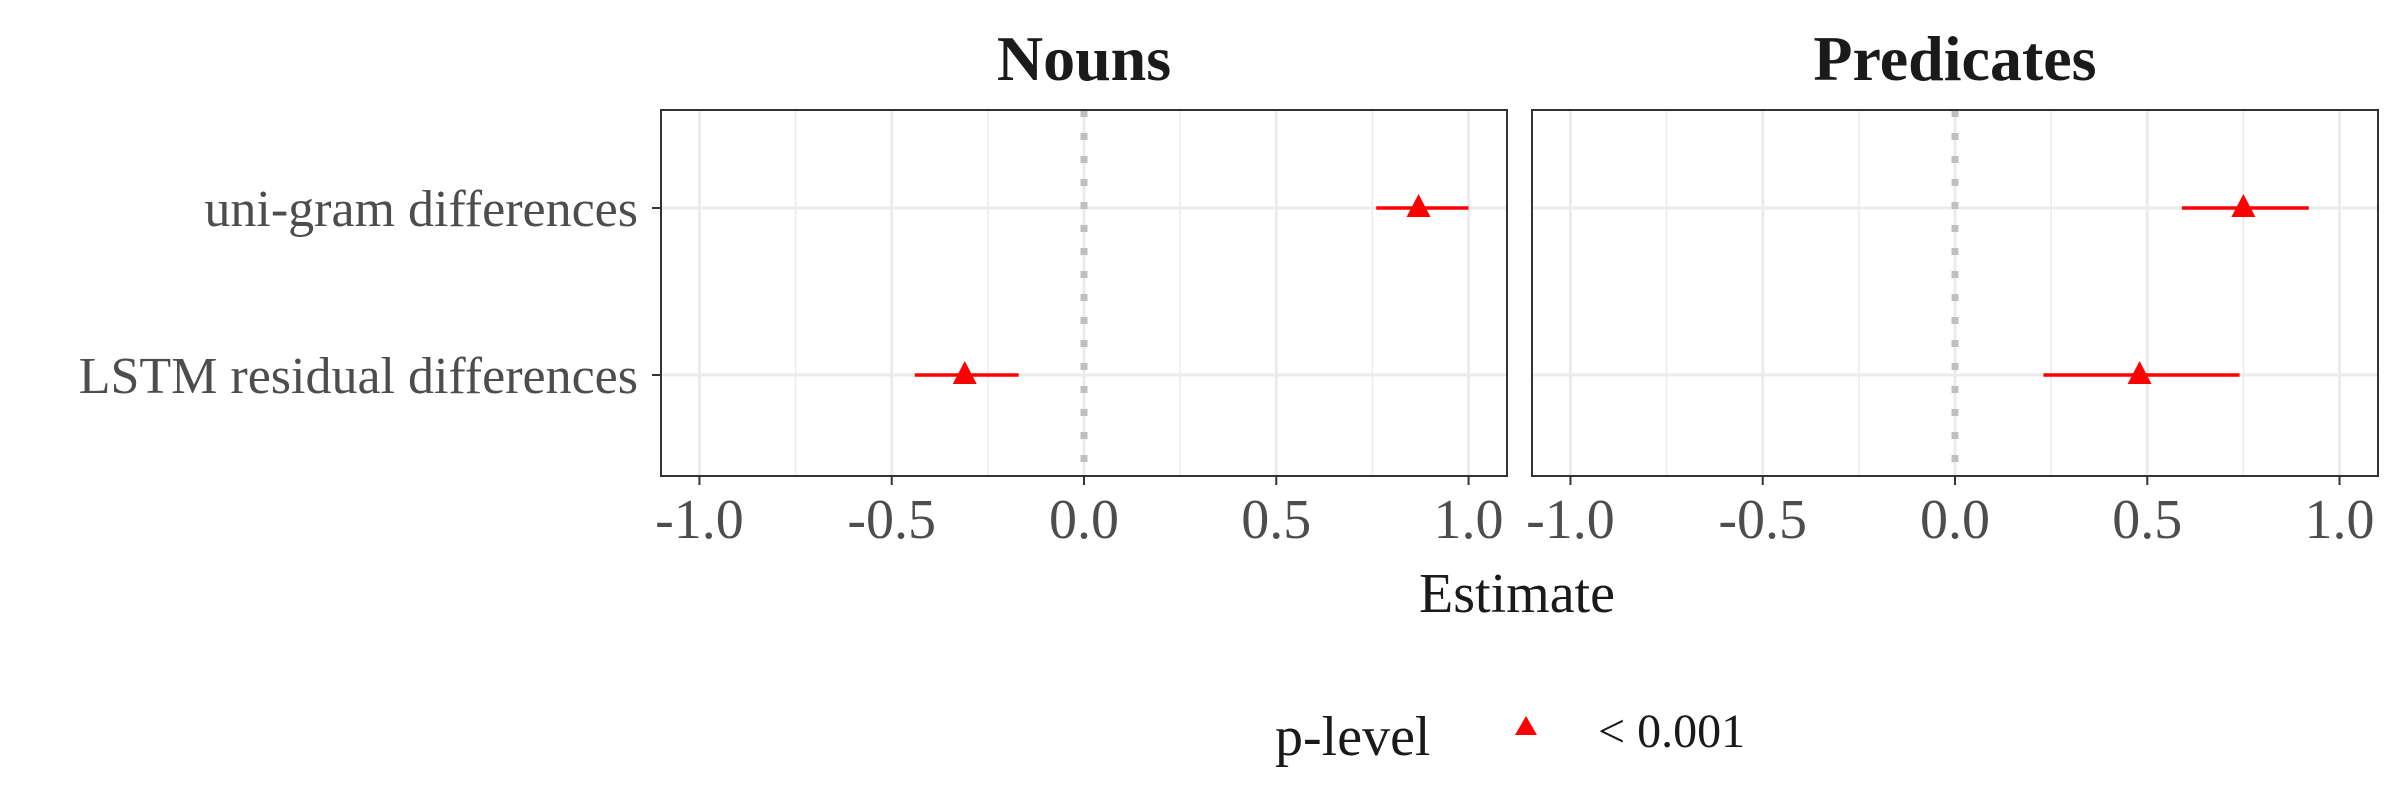 This screenshot has width=2393, height=790. I want to click on x-axis-title: Estimate, so click(1517, 594).